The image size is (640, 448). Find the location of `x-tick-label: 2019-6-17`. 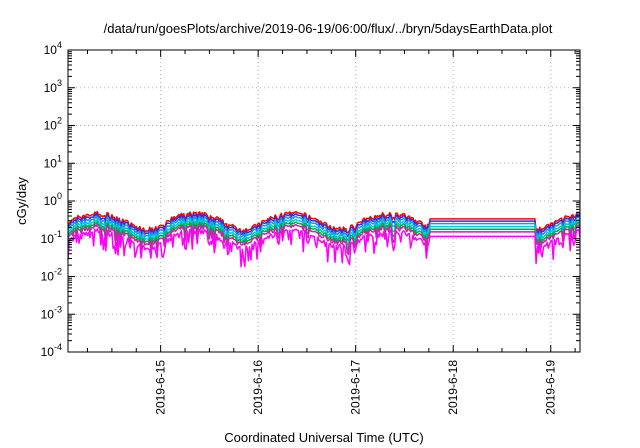

x-tick-label: 2019-6-17 is located at coordinates (356, 387).